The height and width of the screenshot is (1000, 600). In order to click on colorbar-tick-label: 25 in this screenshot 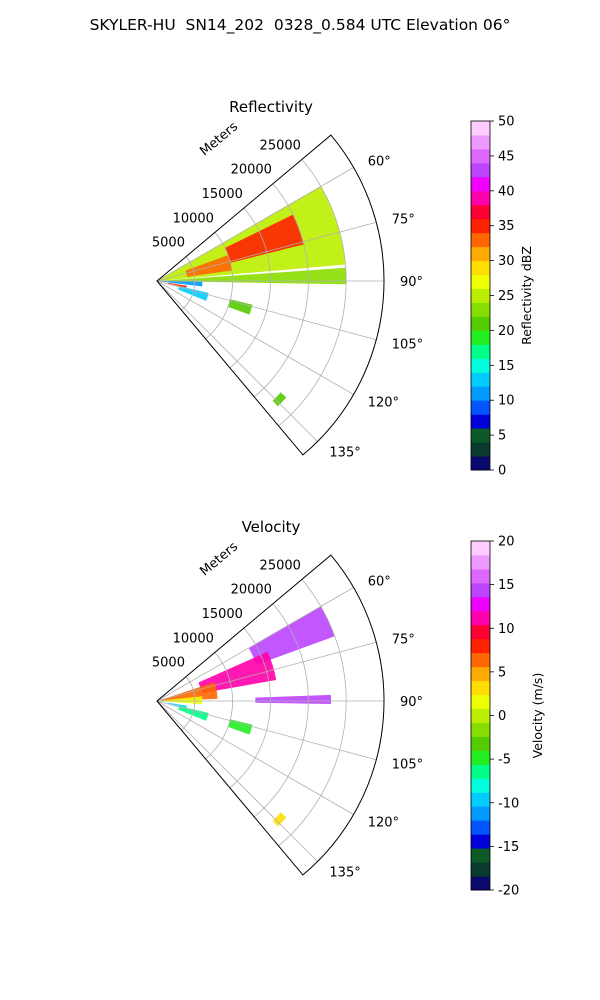, I will do `click(506, 296)`.